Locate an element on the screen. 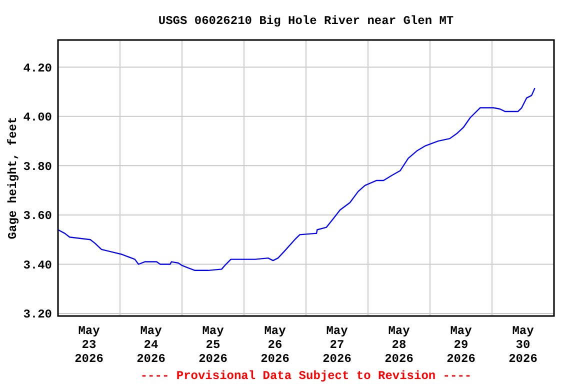 This screenshot has width=576, height=384. x-tick-label: May 29 2026 is located at coordinates (461, 345).